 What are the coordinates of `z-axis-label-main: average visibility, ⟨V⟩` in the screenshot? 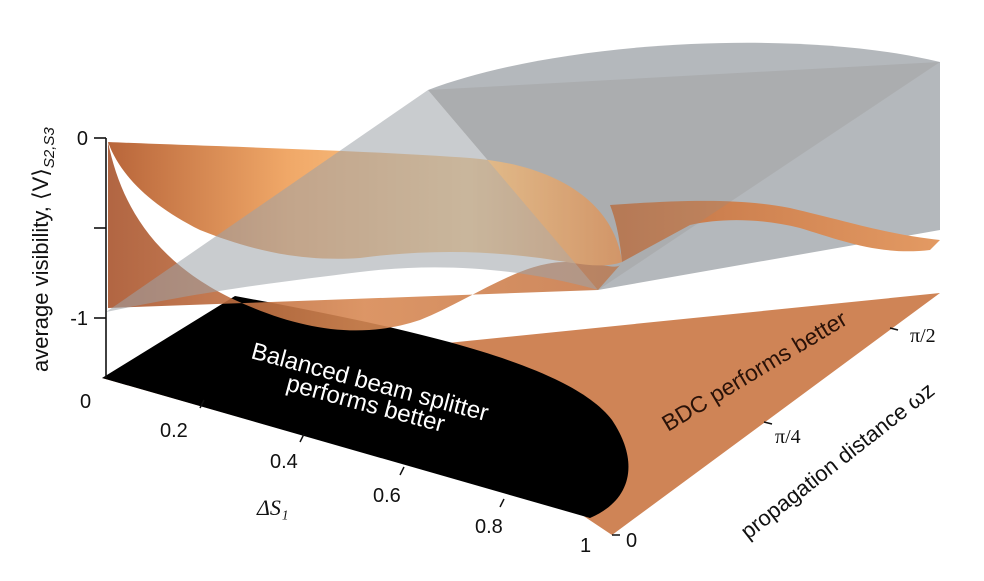 It's located at (40, 270).